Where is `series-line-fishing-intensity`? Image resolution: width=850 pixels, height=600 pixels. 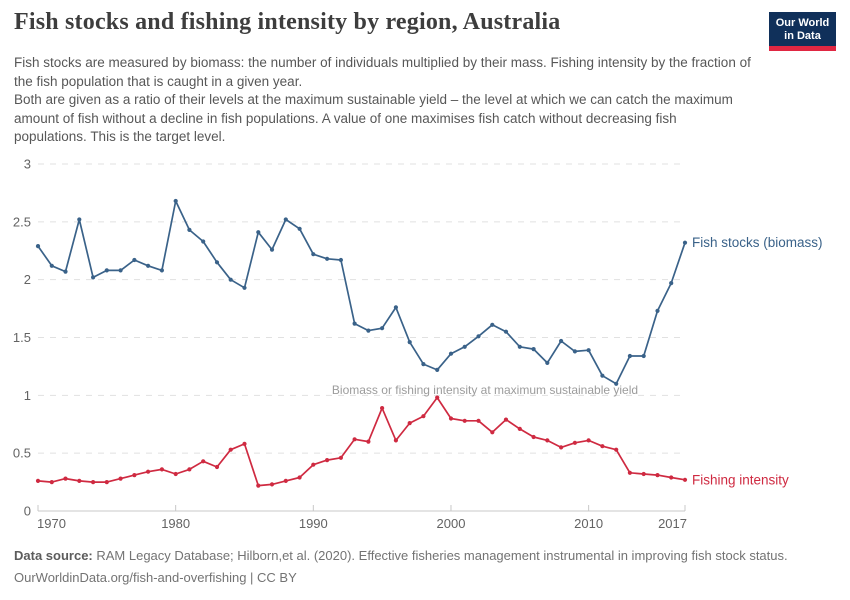 series-line-fishing-intensity is located at coordinates (361, 441).